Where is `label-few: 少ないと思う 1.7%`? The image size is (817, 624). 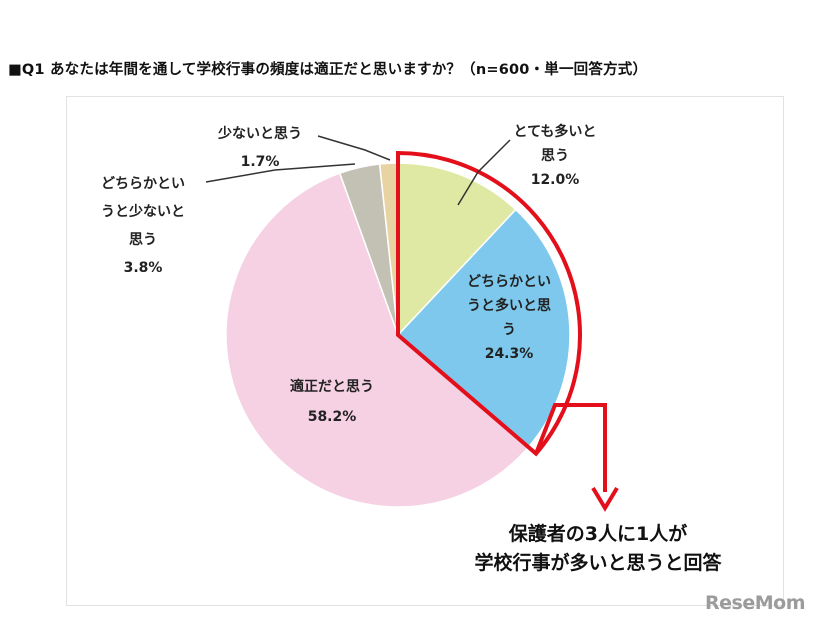
label-few: 少ないと思う 1.7% is located at coordinates (260, 148).